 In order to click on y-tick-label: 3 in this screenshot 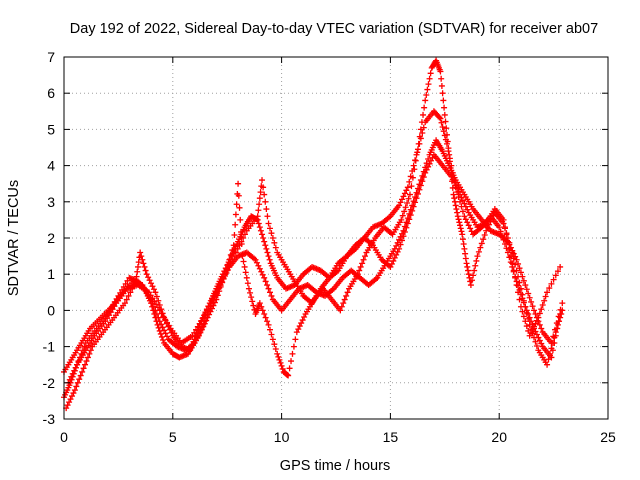, I will do `click(51, 202)`.